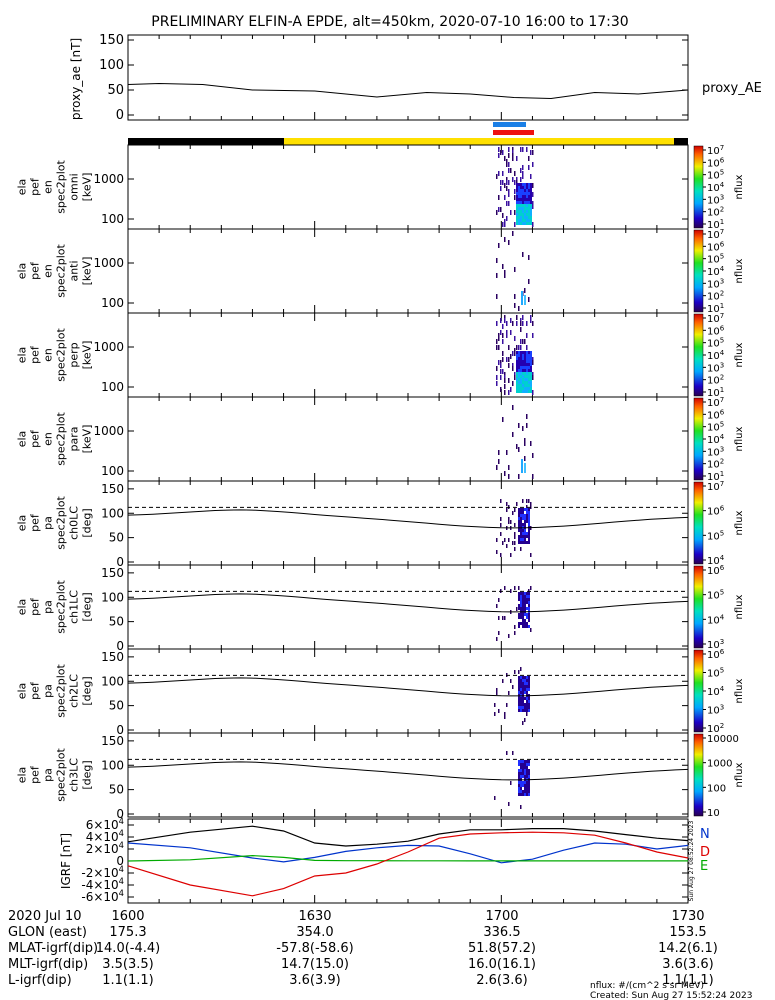 Image resolution: width=775 pixels, height=1000 pixels. Describe the element at coordinates (716, 654) in the screenshot. I see `colorbar-tick-label: 106` at that location.